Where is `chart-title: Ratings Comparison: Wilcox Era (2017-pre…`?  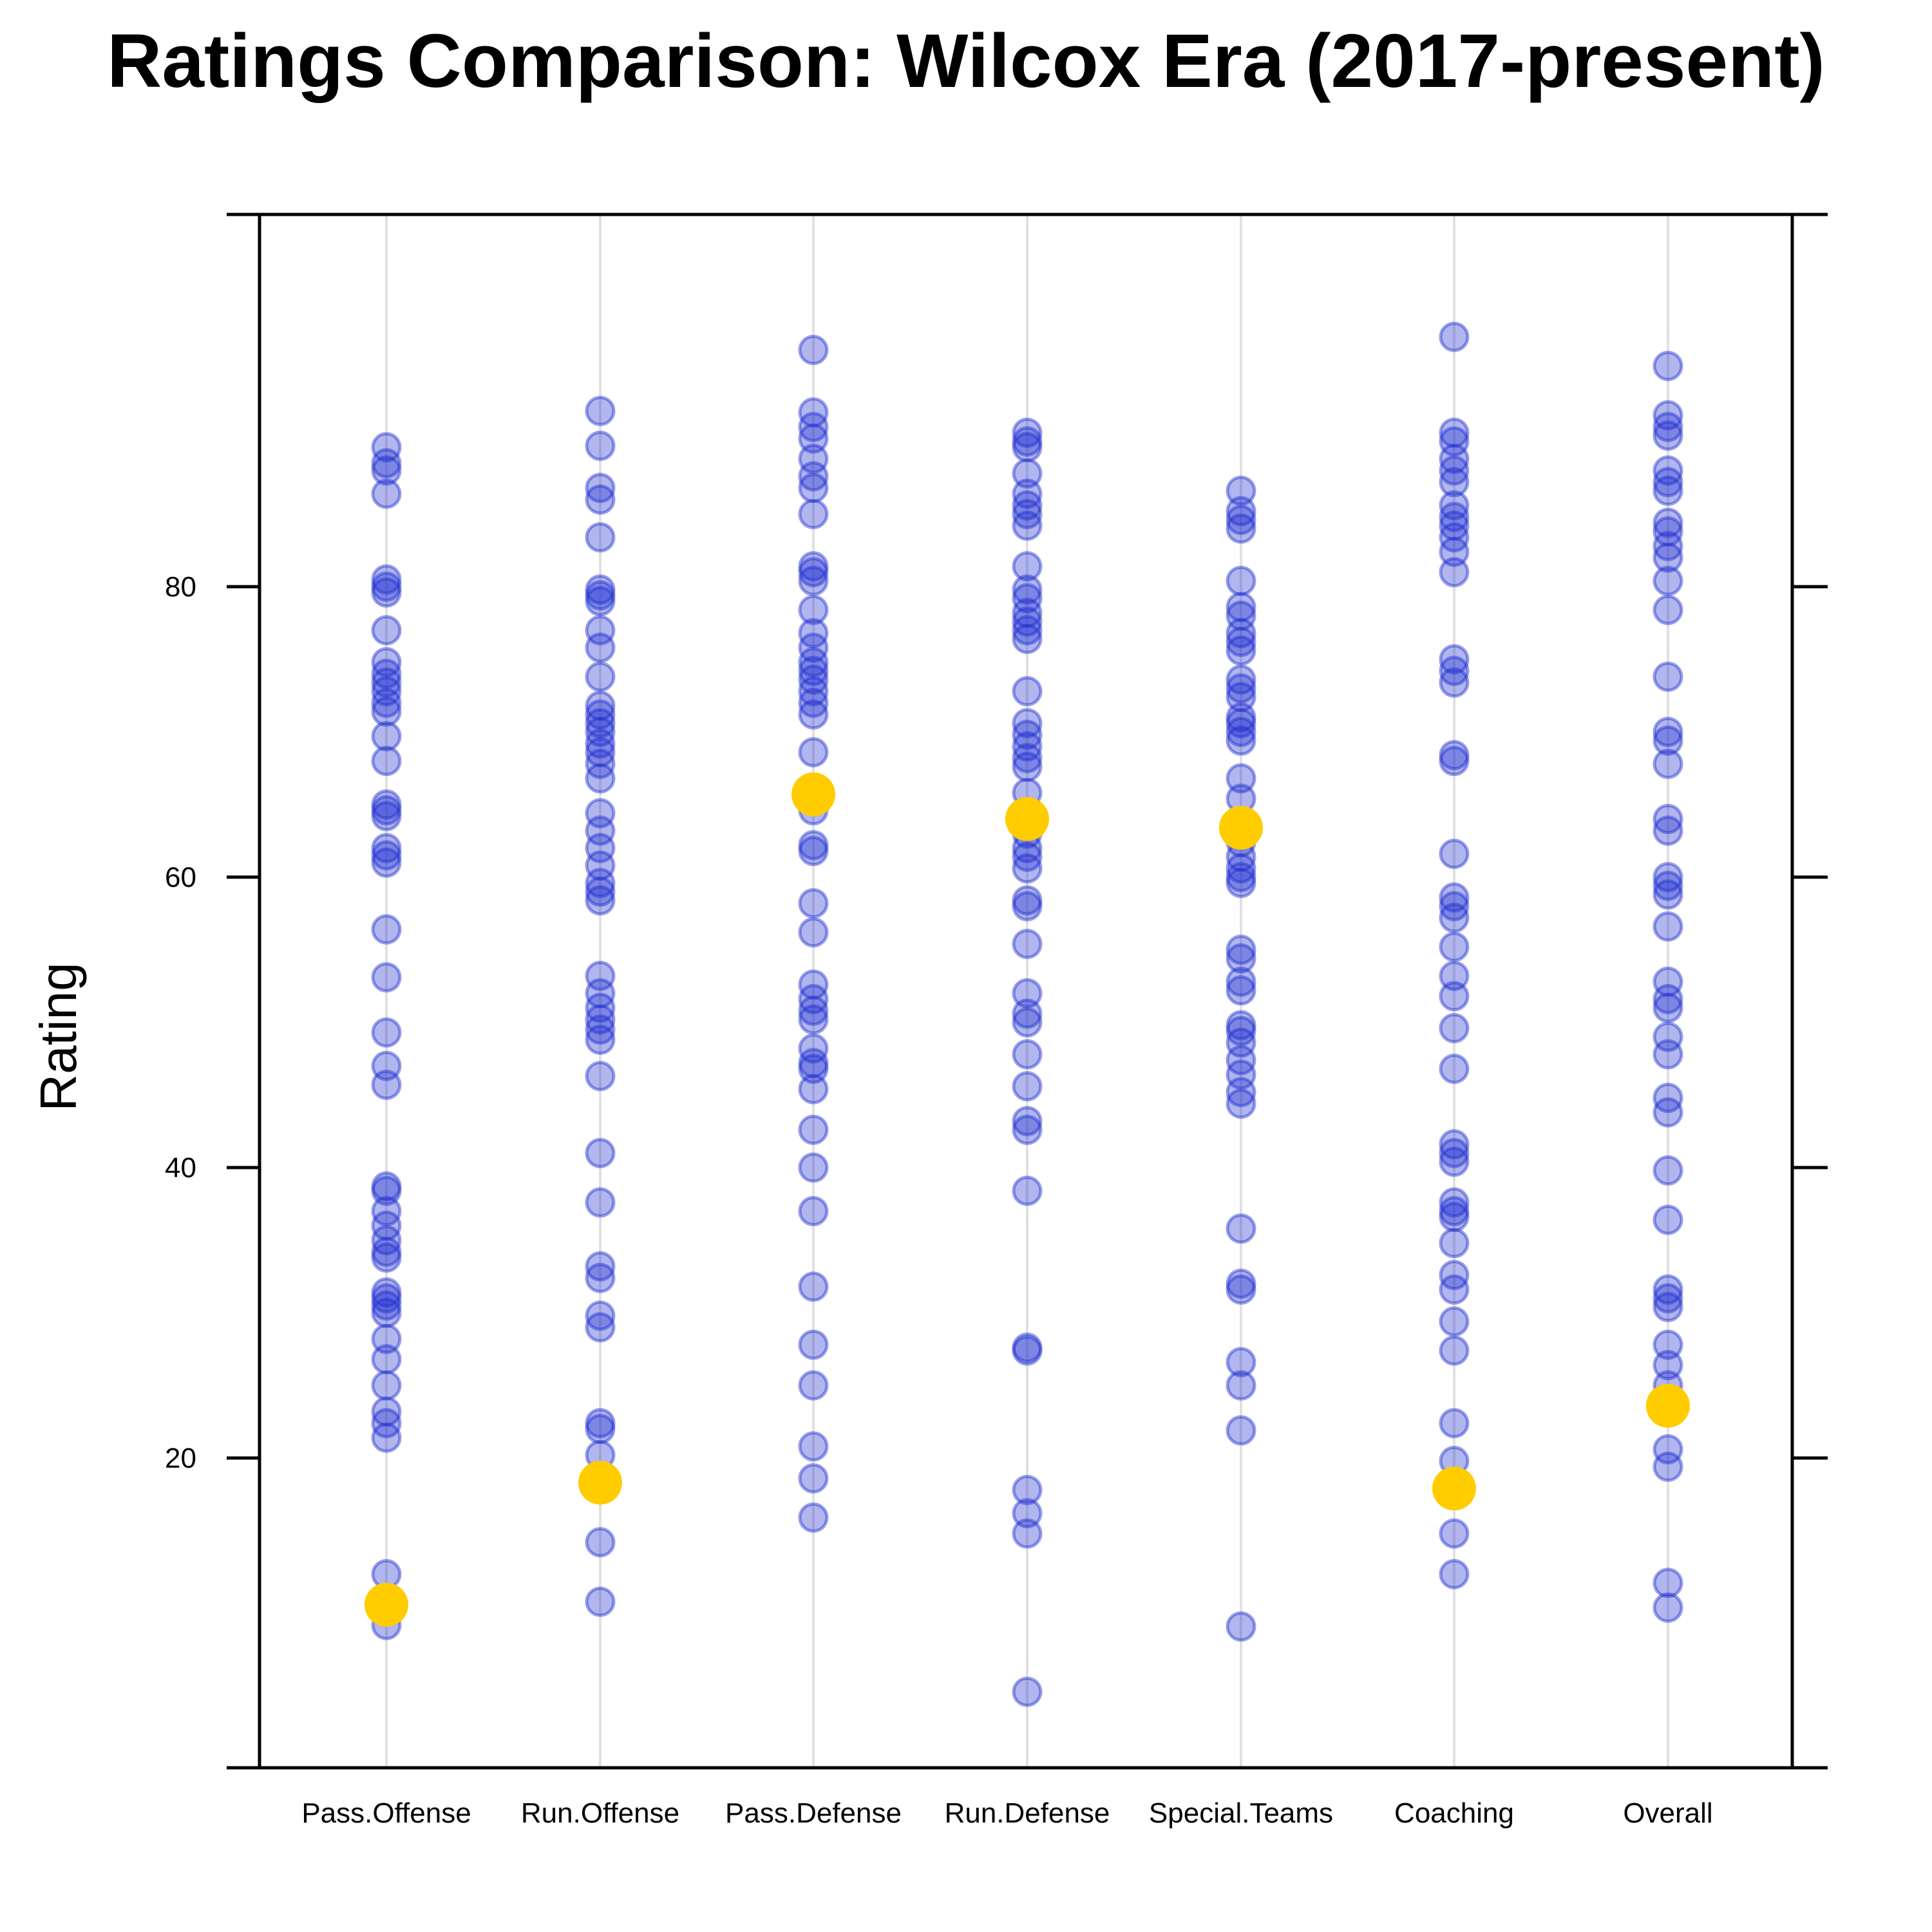 chart-title: Ratings Comparison: Wilcox Era (2017-pre… is located at coordinates (966, 62).